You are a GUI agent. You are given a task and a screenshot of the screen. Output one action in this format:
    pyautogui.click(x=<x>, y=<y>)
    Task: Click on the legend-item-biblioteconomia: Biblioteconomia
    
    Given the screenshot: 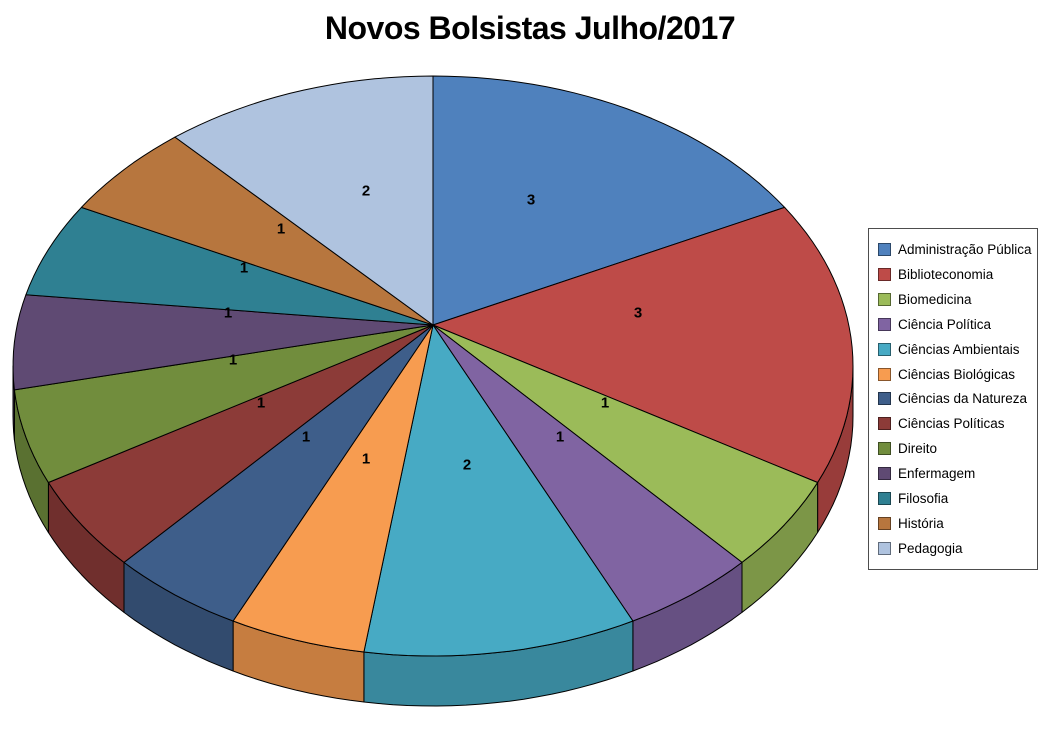 What is the action you would take?
    pyautogui.click(x=953, y=274)
    